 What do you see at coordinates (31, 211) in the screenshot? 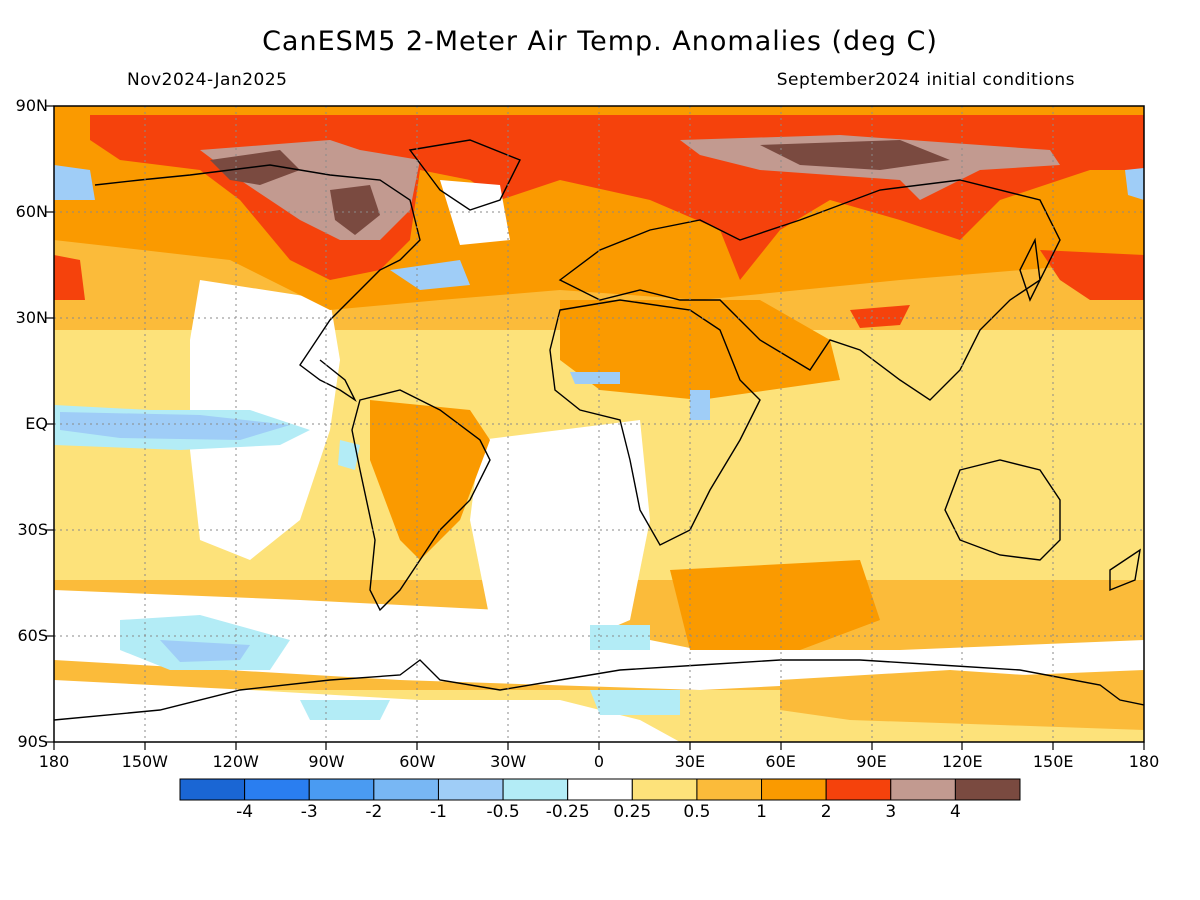
I see `lat-tick-label: 60N` at bounding box center [31, 211].